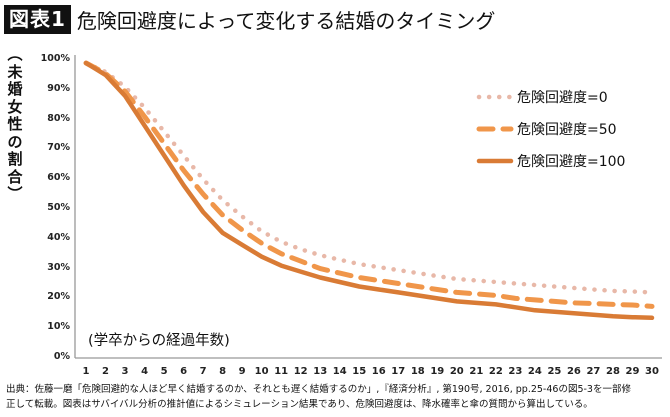  I want to click on x-tick-label: 30, so click(652, 371).